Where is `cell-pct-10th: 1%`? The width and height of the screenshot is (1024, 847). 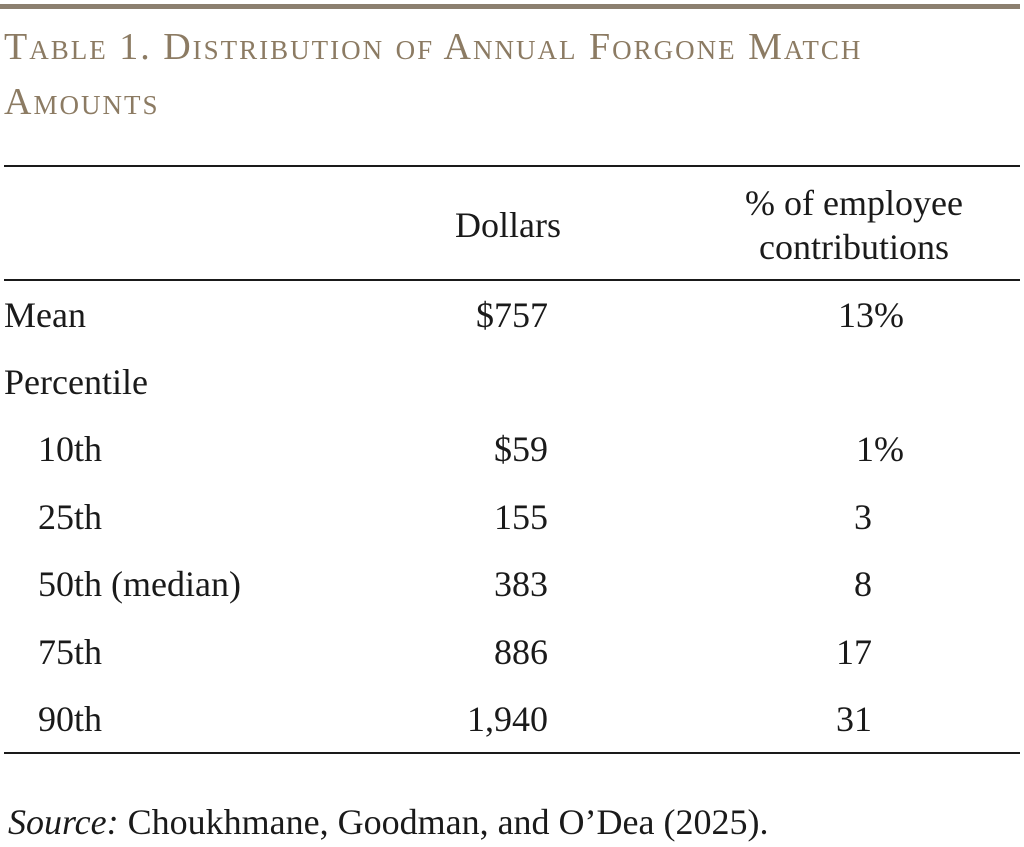 cell-pct-10th: 1% is located at coordinates (880, 449).